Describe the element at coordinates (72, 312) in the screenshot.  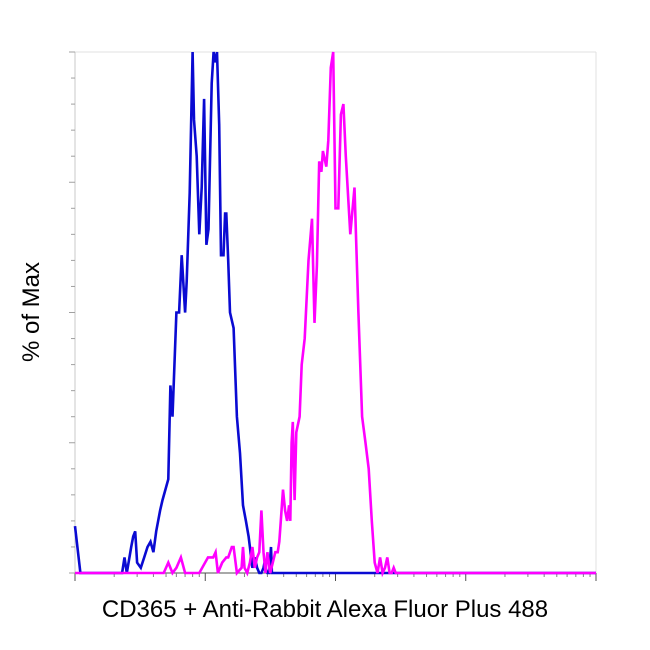
I see `y-axis-ticks` at that location.